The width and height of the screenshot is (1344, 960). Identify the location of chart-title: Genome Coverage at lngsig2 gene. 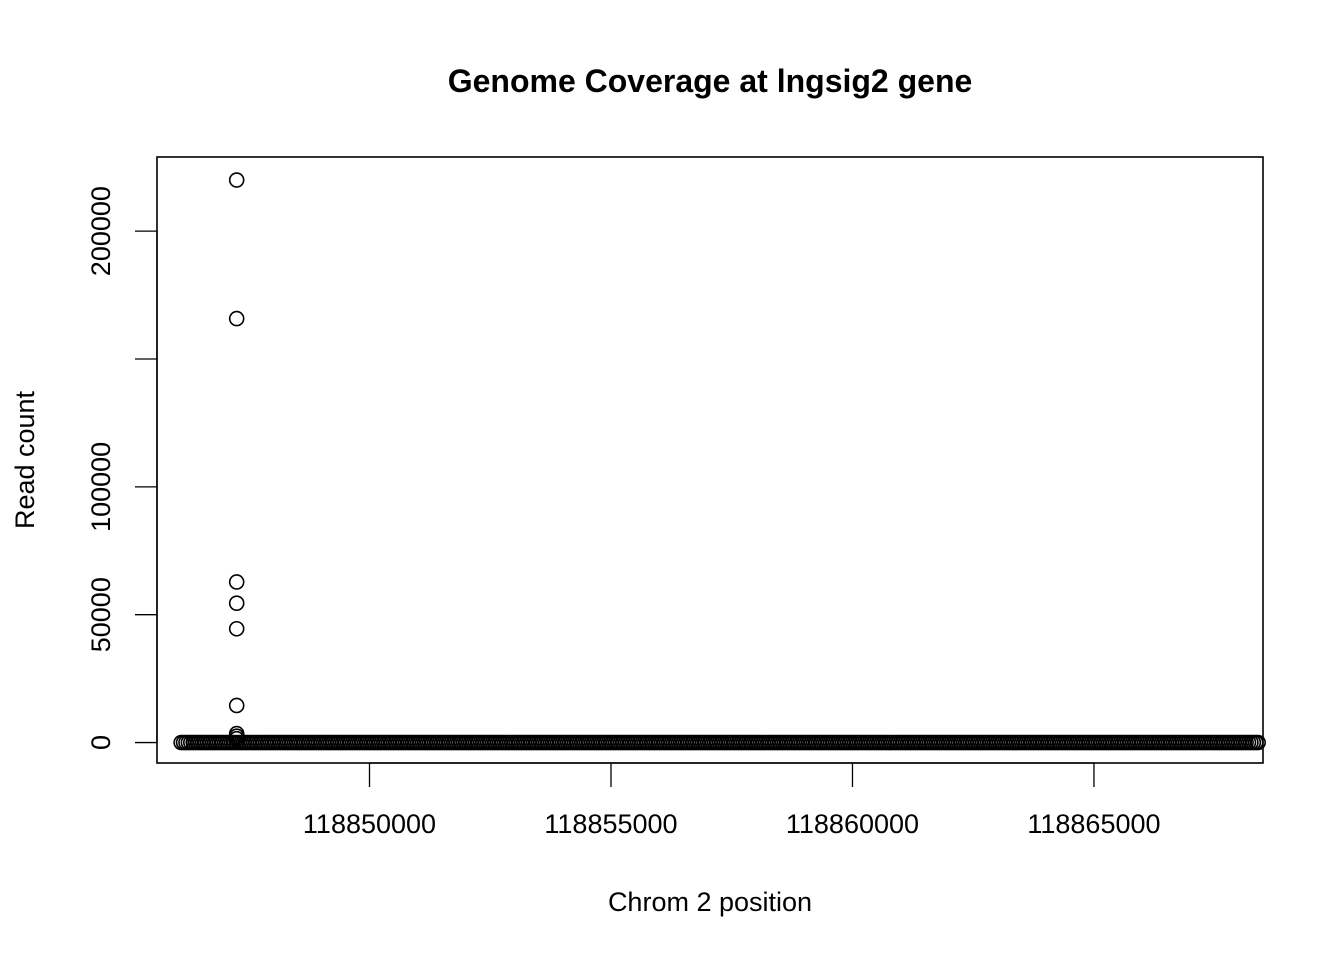
(710, 81).